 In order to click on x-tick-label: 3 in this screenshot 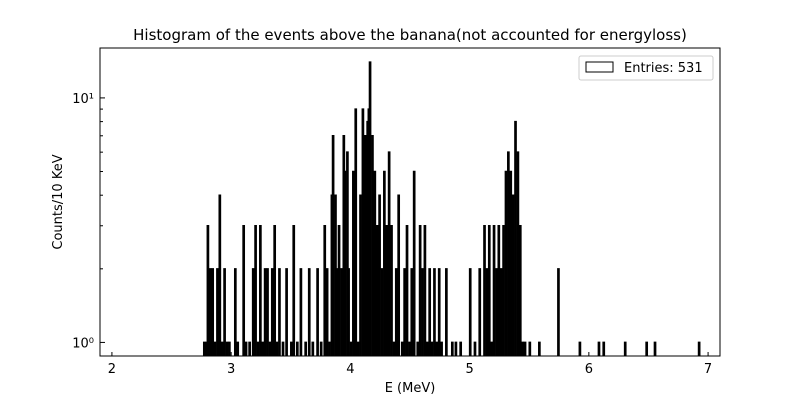, I will do `click(231, 369)`.